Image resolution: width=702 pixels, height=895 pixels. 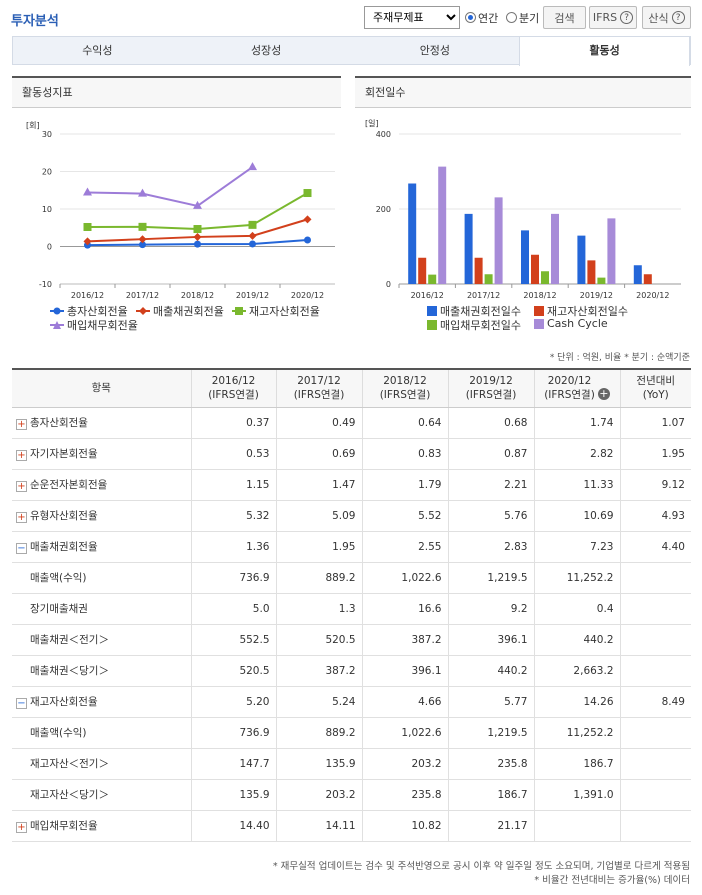 What do you see at coordinates (318, 702) in the screenshot?
I see `table-cell: 5.24` at bounding box center [318, 702].